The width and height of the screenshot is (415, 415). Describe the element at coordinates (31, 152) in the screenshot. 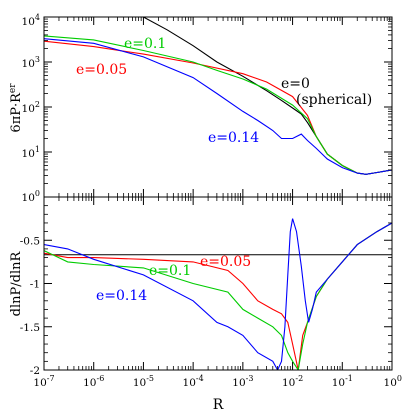

I see `top-y-tick-label: 10¹` at that location.